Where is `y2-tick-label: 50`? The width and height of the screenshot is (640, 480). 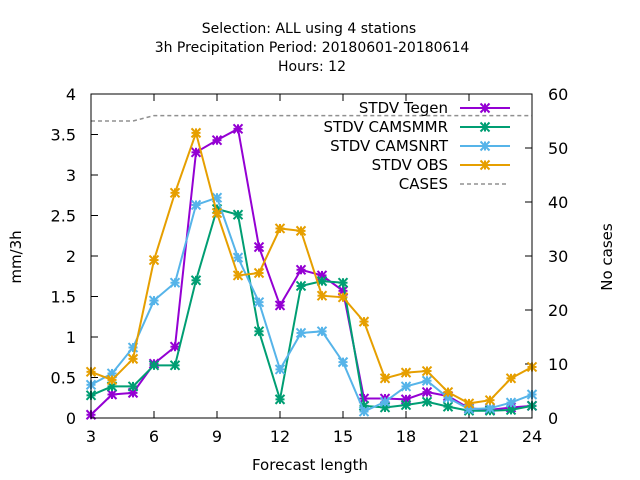 y2-tick-label: 50 is located at coordinates (558, 148).